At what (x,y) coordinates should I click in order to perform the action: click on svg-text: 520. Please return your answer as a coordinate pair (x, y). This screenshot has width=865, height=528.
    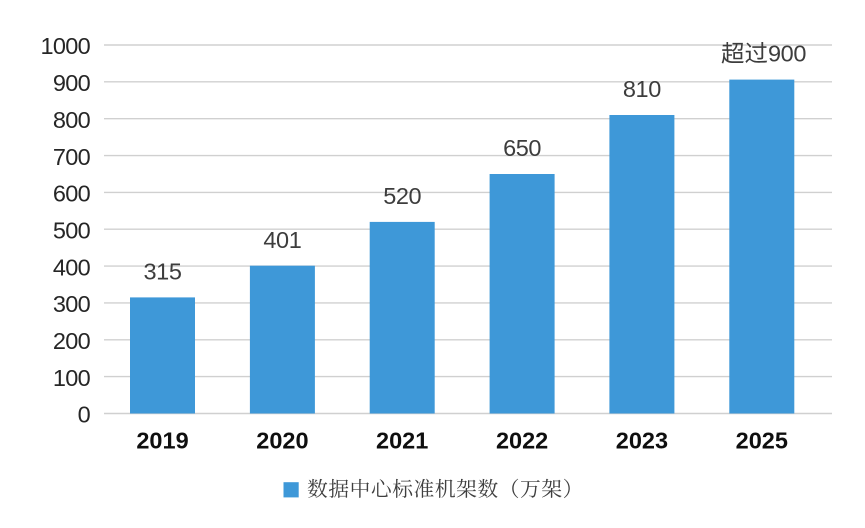
    Looking at the image, I should click on (402, 196).